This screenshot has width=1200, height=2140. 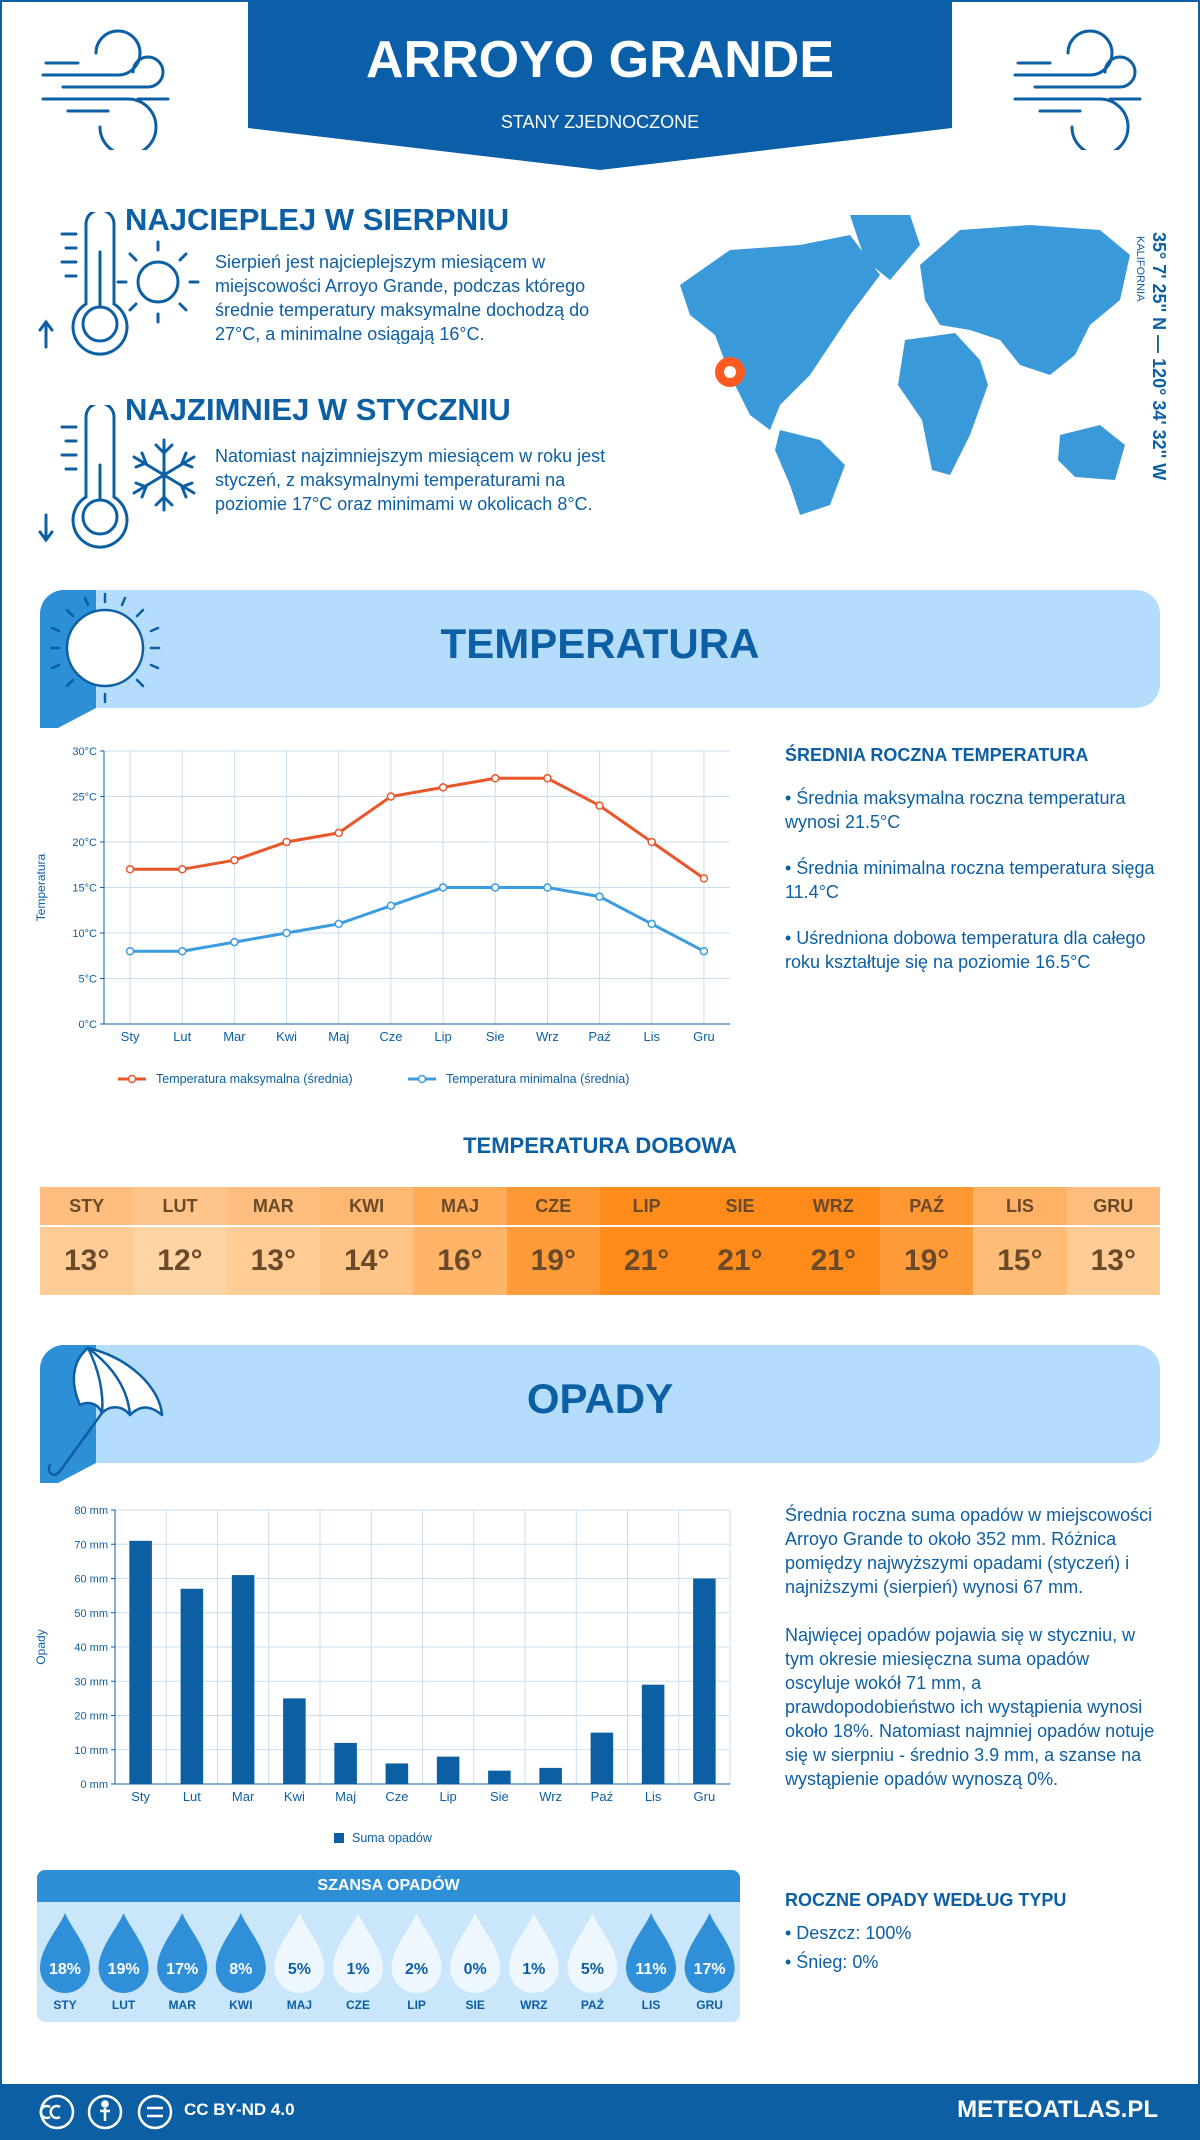 I want to click on daily-column: LIS 15°, so click(x=1020, y=1241).